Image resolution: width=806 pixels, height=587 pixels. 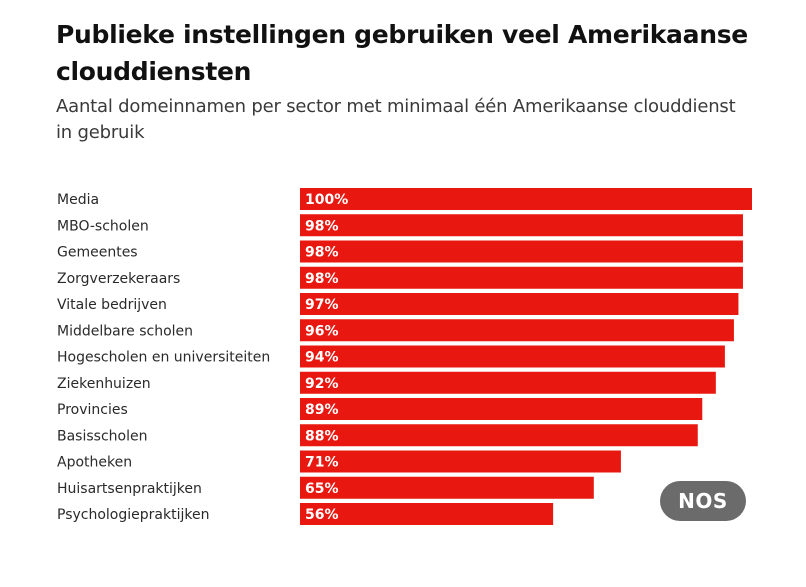 I want to click on bar-row: Ziekenhuizen 92%, so click(x=386, y=382).